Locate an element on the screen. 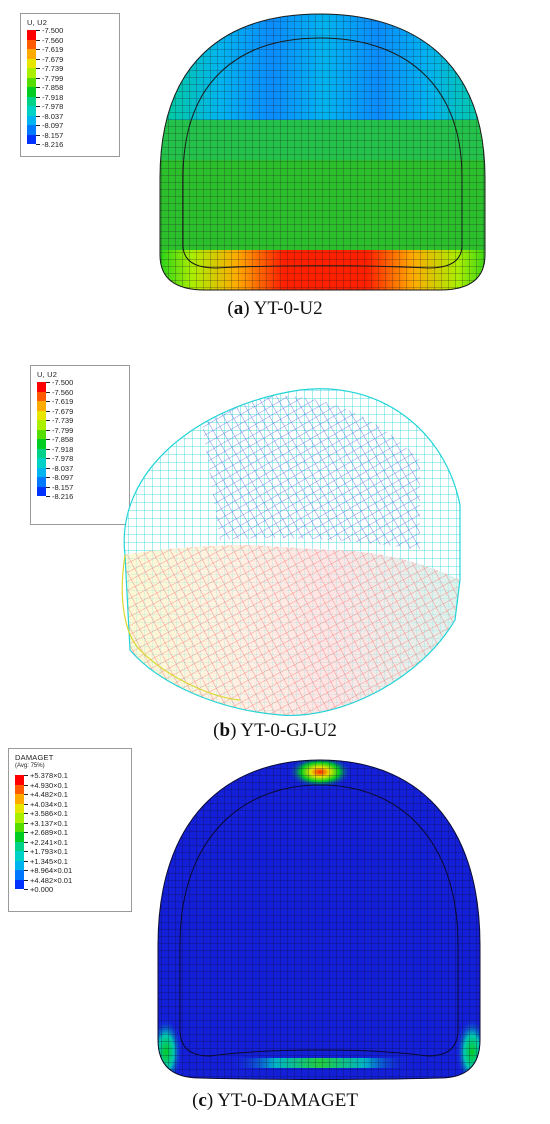 The height and width of the screenshot is (1124, 550). caption-text: YT-0-U2 is located at coordinates (286, 308).